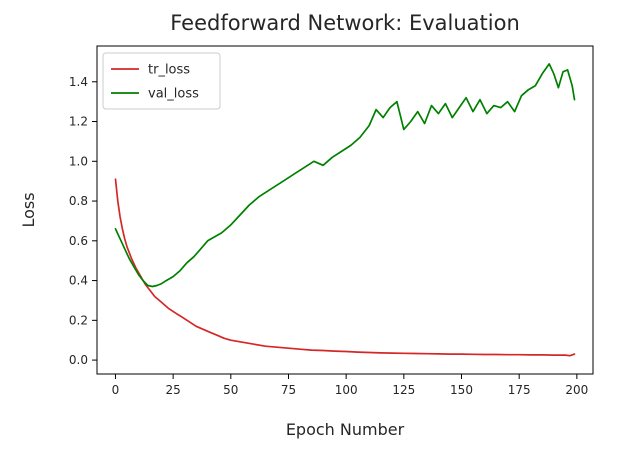 The width and height of the screenshot is (633, 450). Describe the element at coordinates (345, 23) in the screenshot. I see `chart-title: Feedforward Network: Evaluation` at that location.